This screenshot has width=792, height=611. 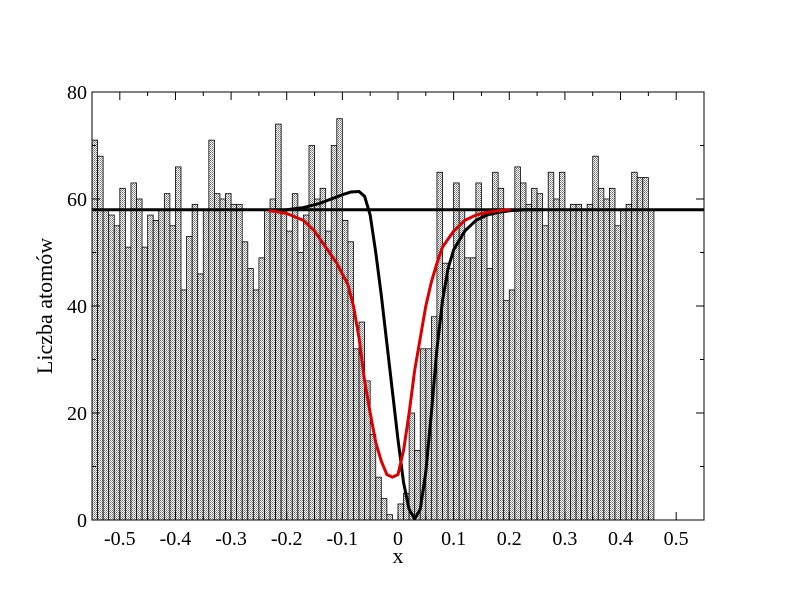 I want to click on x-tick-label: -0.4, so click(x=176, y=539).